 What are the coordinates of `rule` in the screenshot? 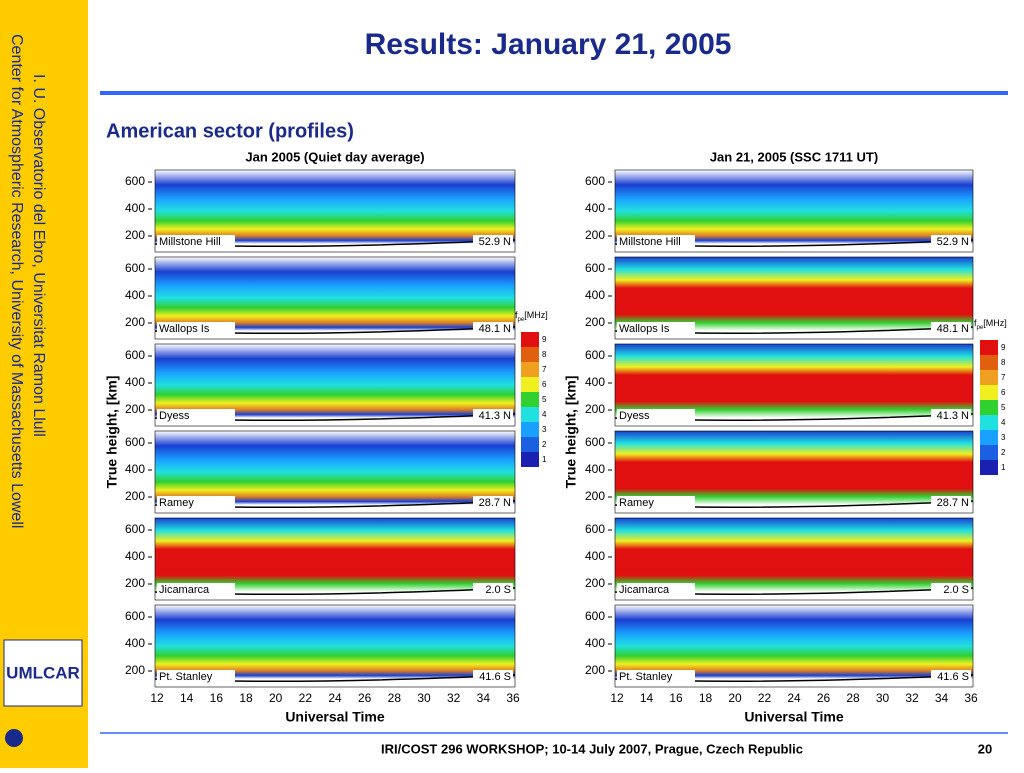 It's located at (554, 93).